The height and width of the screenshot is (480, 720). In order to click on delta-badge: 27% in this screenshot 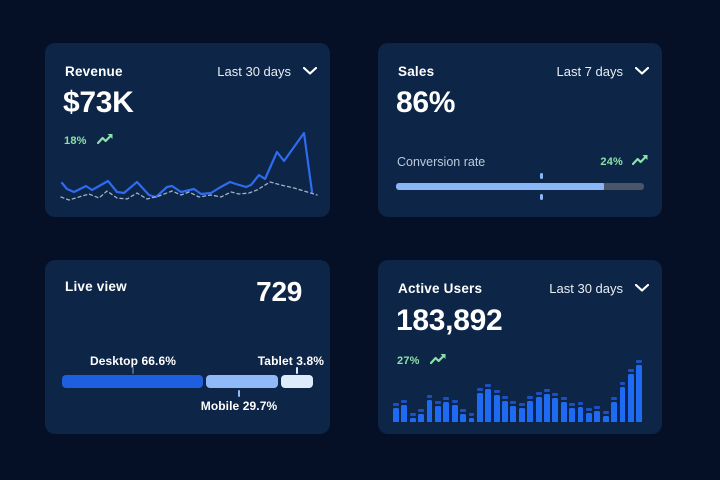, I will do `click(422, 361)`.